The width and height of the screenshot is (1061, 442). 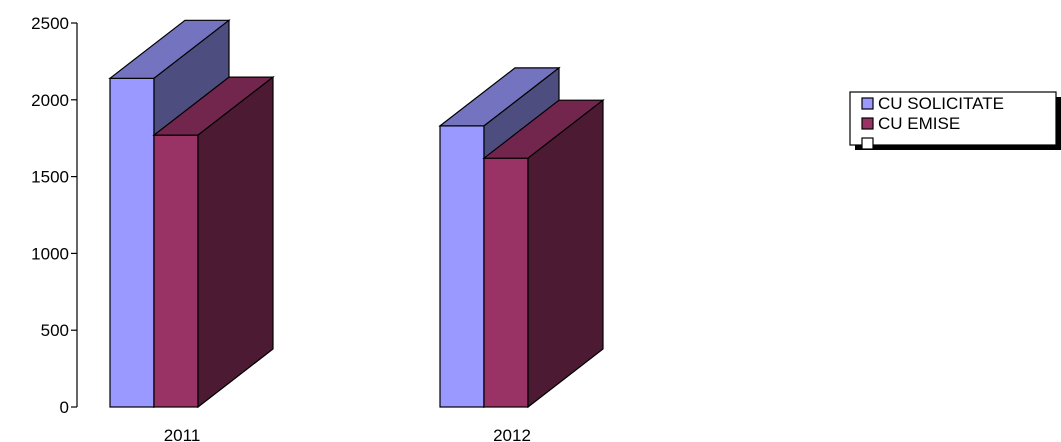 I want to click on legend-box, so click(x=953, y=118).